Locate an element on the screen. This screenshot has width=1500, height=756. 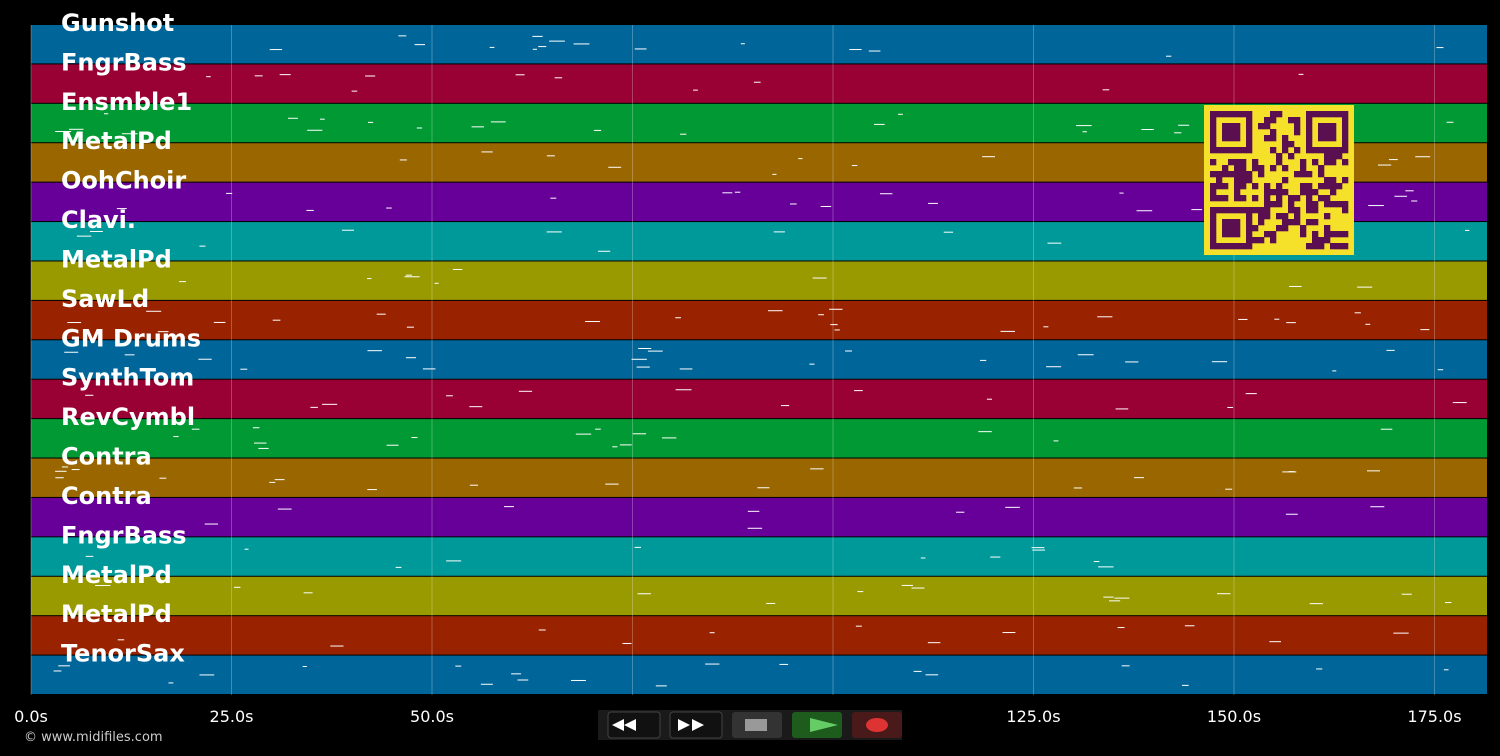
track-name: RevCymbl is located at coordinates (128, 417).